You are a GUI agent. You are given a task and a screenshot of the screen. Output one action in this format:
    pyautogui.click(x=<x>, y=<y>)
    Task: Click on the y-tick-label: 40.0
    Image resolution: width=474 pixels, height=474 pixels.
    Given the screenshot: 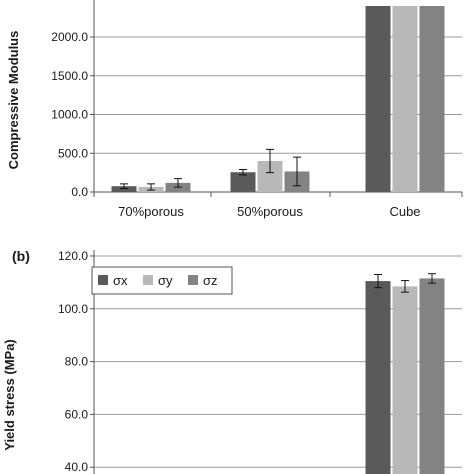 What is the action you would take?
    pyautogui.click(x=77, y=467)
    